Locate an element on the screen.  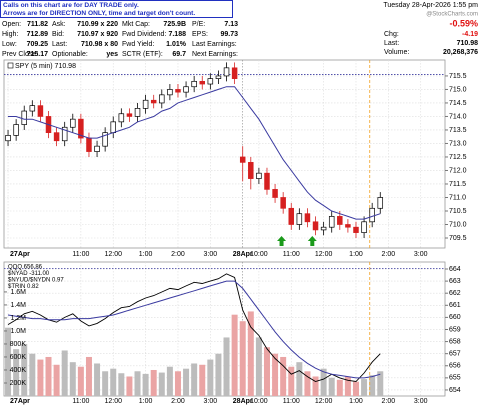
quote-value: 710.97 x 920 is located at coordinates (97, 34).